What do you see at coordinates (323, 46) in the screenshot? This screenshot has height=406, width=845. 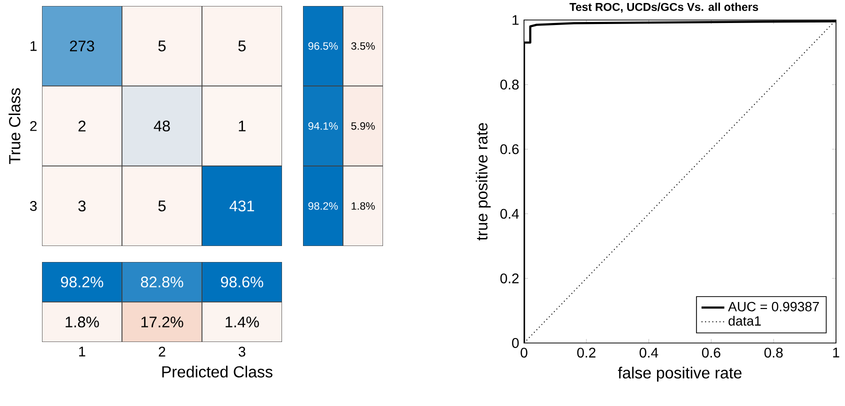 I see `data-label: 96.5%` at bounding box center [323, 46].